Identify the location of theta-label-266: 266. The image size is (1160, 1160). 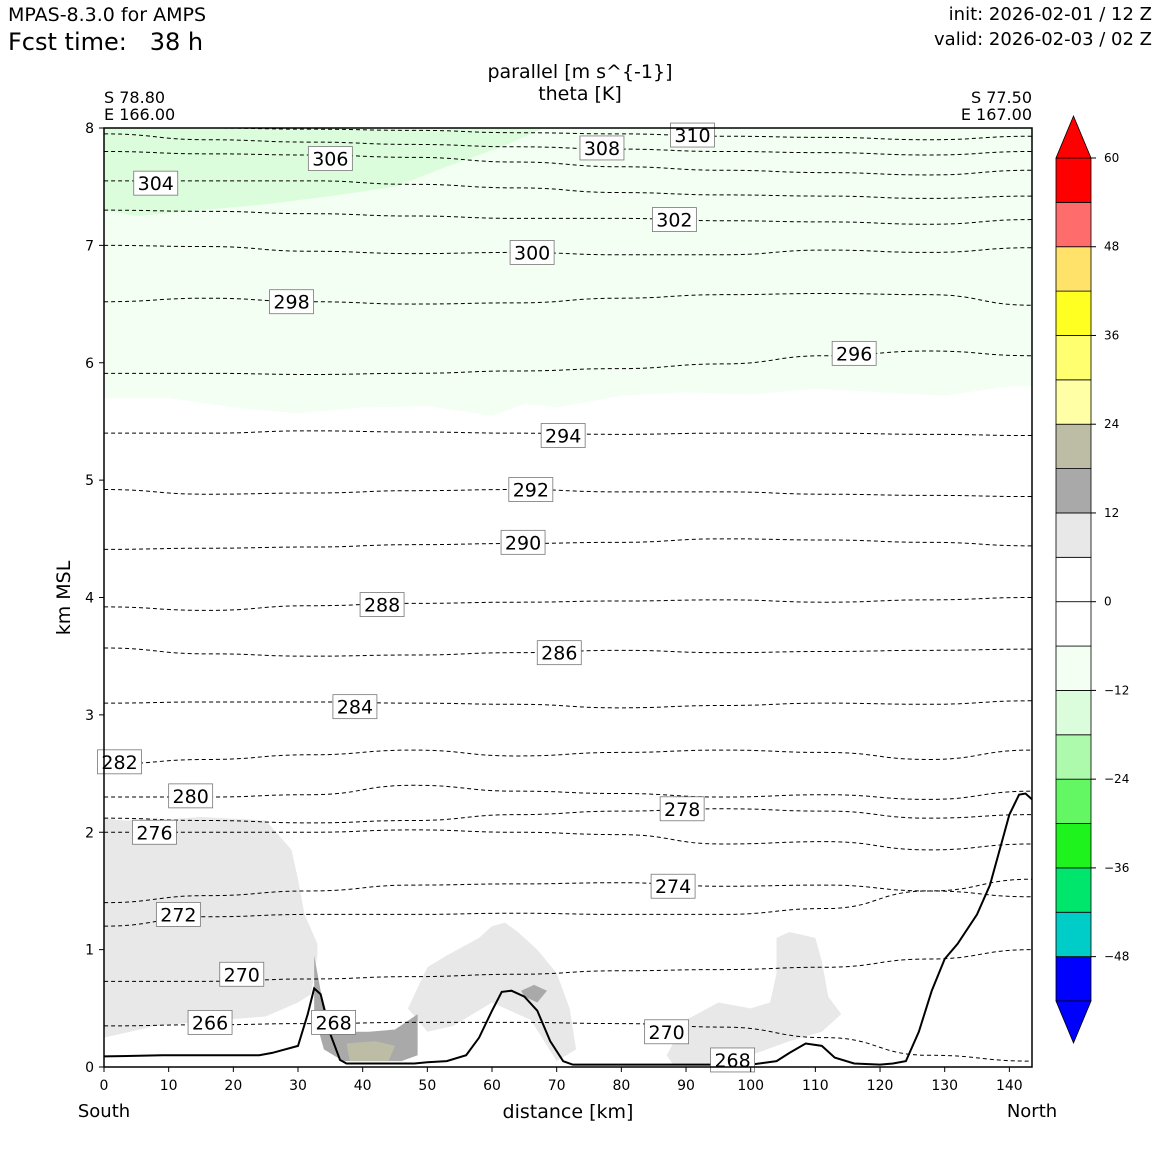
(210, 1022).